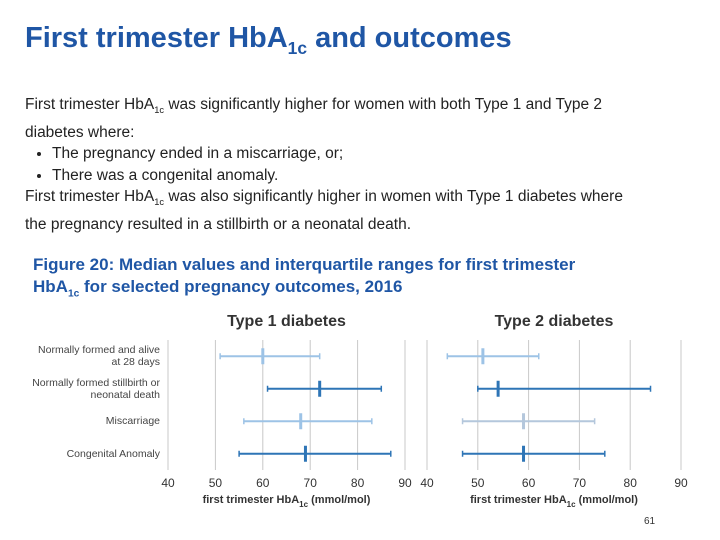 The height and width of the screenshot is (540, 720). Describe the element at coordinates (241, 286) in the screenshot. I see `text: for selected pregnancy outcomes, 2016` at that location.